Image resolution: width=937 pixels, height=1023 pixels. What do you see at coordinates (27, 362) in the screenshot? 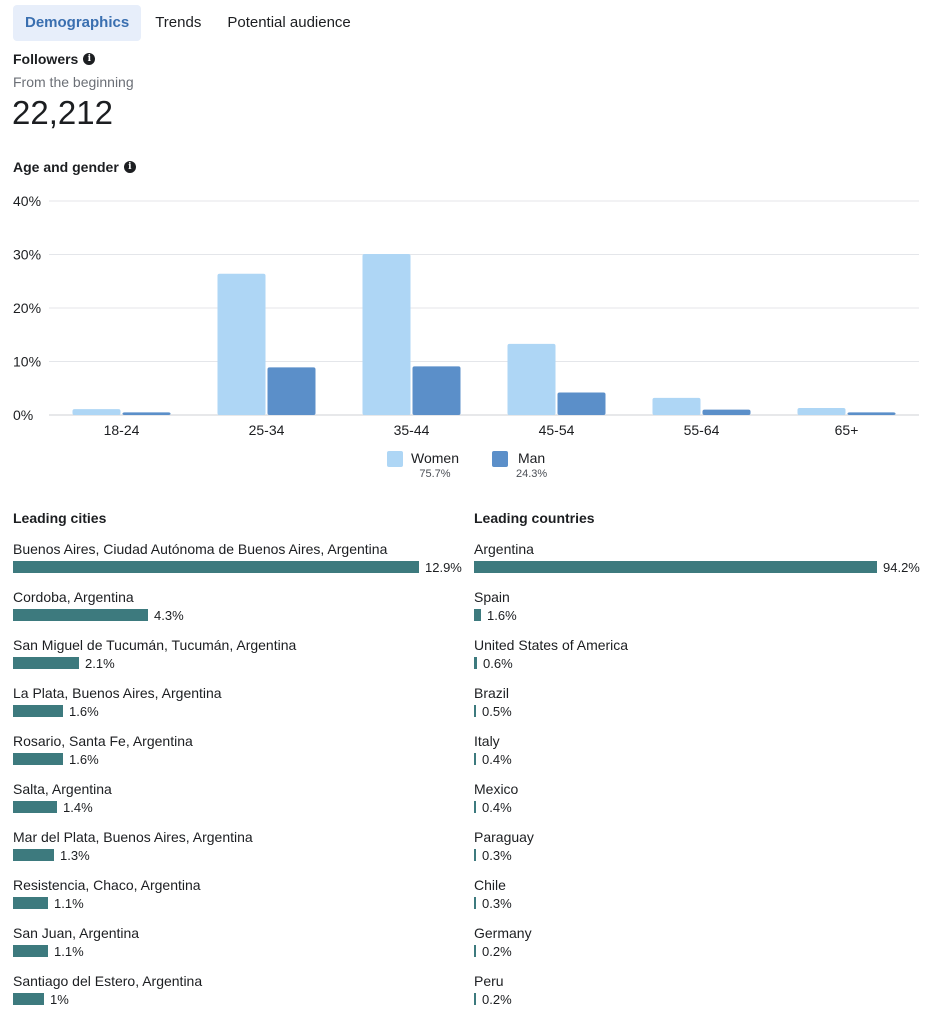
I see `y-tick-label: 10%` at bounding box center [27, 362].